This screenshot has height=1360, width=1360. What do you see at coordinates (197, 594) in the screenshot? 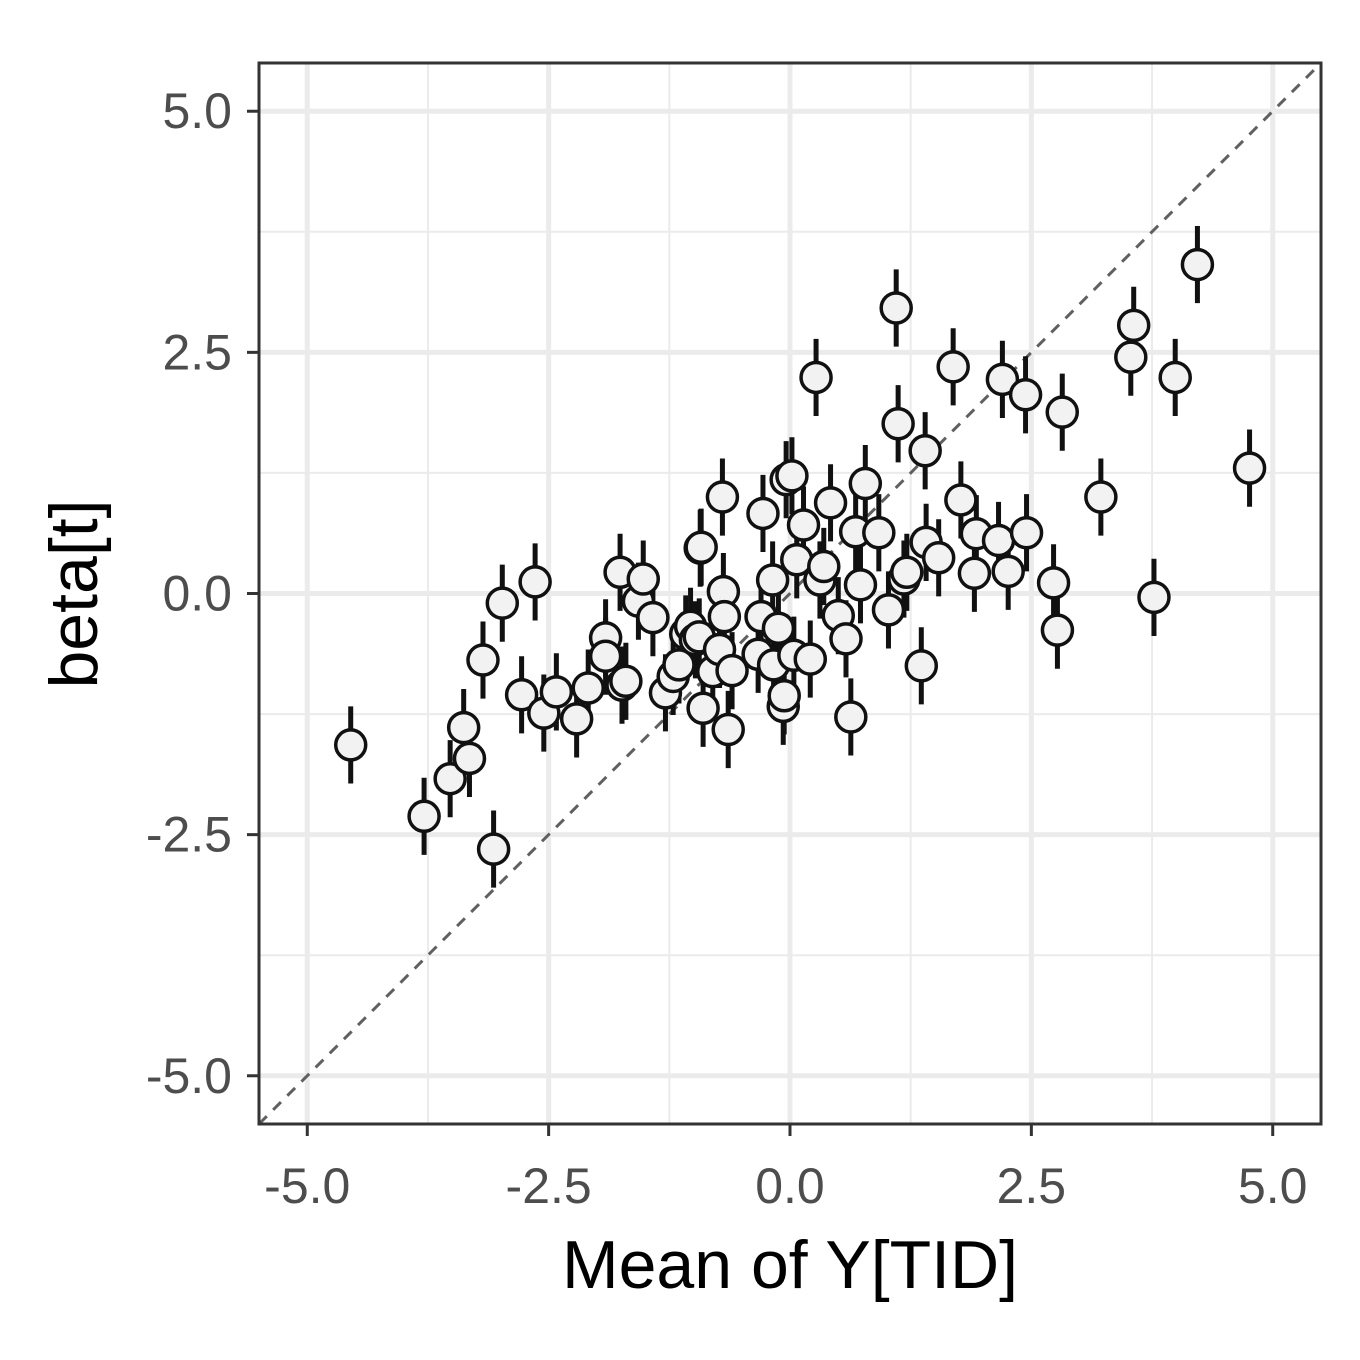
I see `y-tick-label: 0.0` at bounding box center [197, 594].